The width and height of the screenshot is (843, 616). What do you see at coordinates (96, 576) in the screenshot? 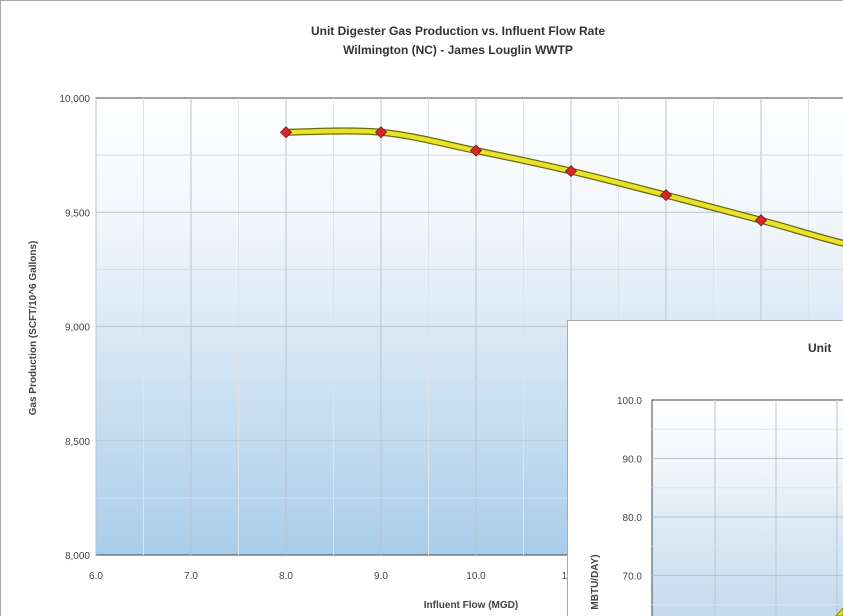
I see `main-x-tick-label: 6.0` at bounding box center [96, 576].